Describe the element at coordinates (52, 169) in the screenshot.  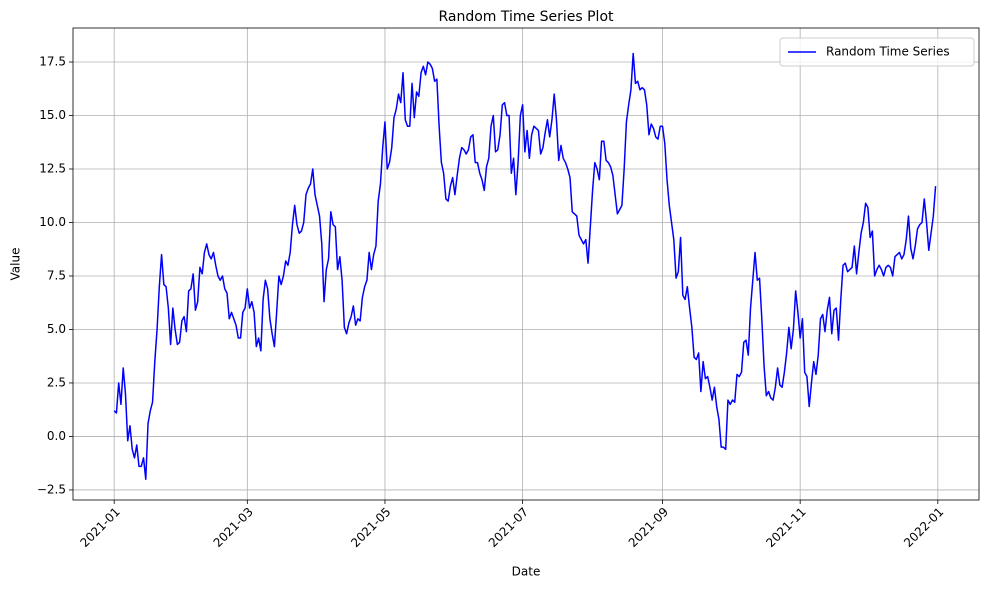
I see `y-tick-label: 12.5` at that location.